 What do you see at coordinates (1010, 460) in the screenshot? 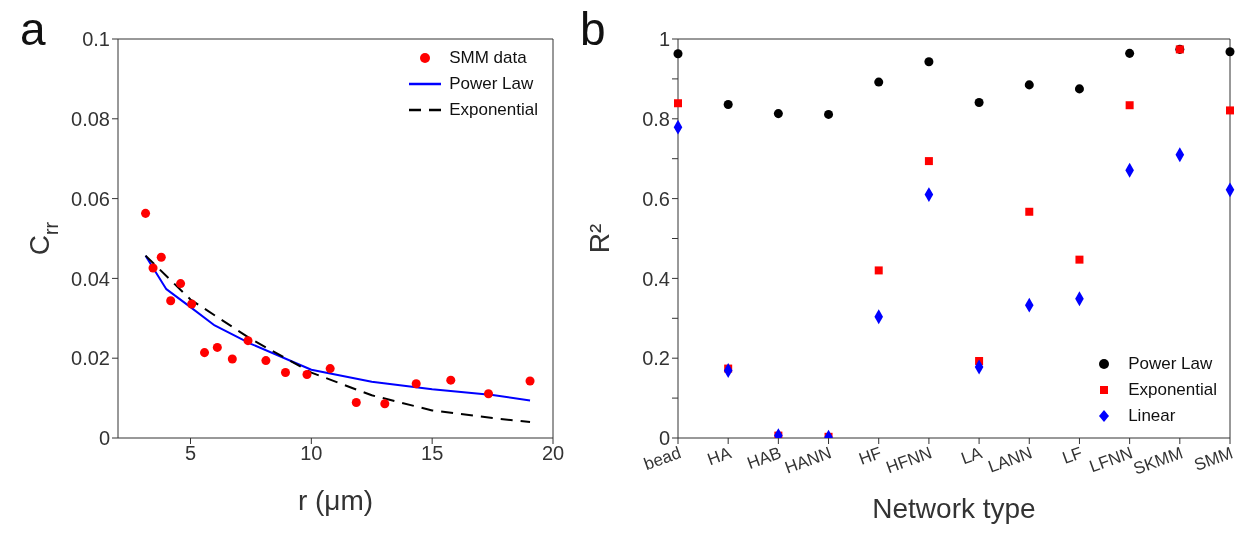
I see `x-tick-label: LANN` at bounding box center [1010, 460].